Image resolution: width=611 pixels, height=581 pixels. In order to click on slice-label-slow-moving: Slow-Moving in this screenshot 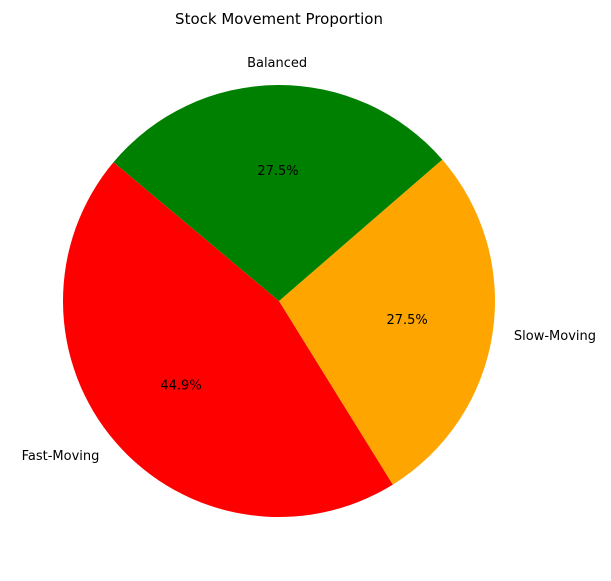, I will do `click(555, 336)`.